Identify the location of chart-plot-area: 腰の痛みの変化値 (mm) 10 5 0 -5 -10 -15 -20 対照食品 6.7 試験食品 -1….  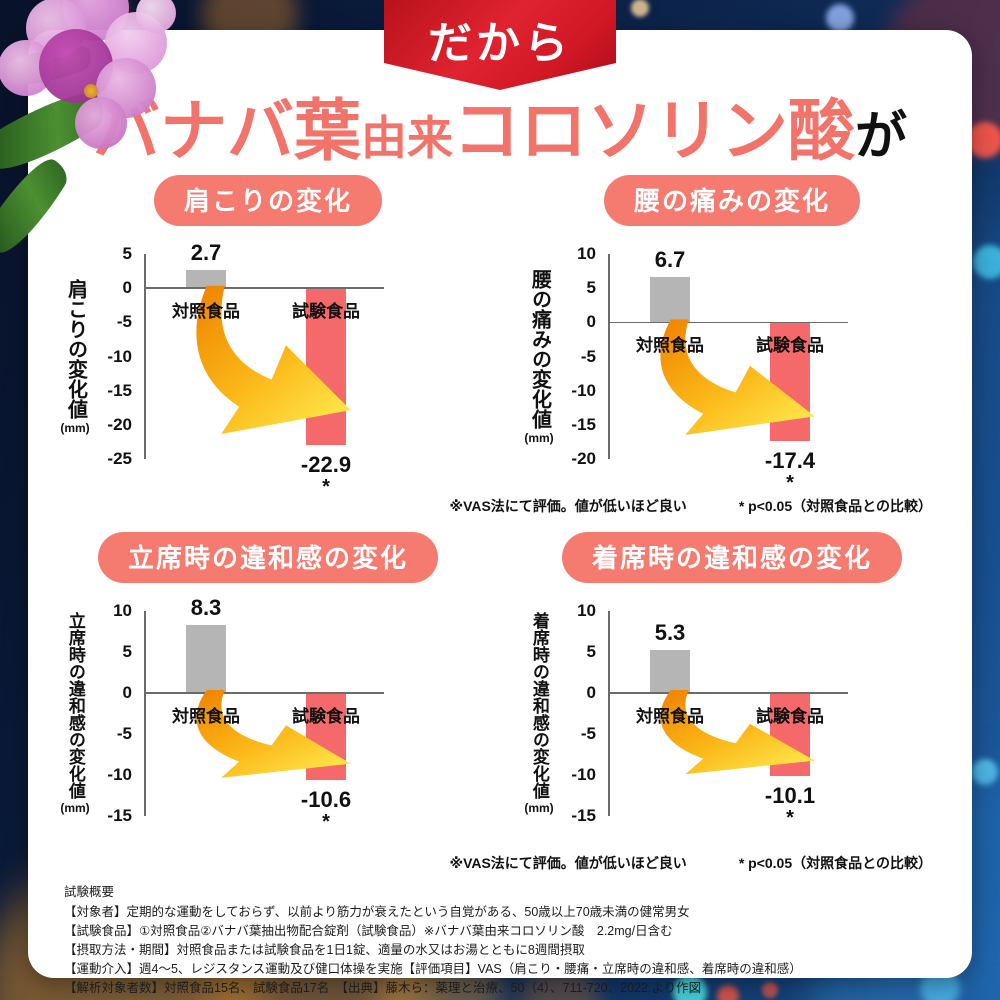
(732, 366).